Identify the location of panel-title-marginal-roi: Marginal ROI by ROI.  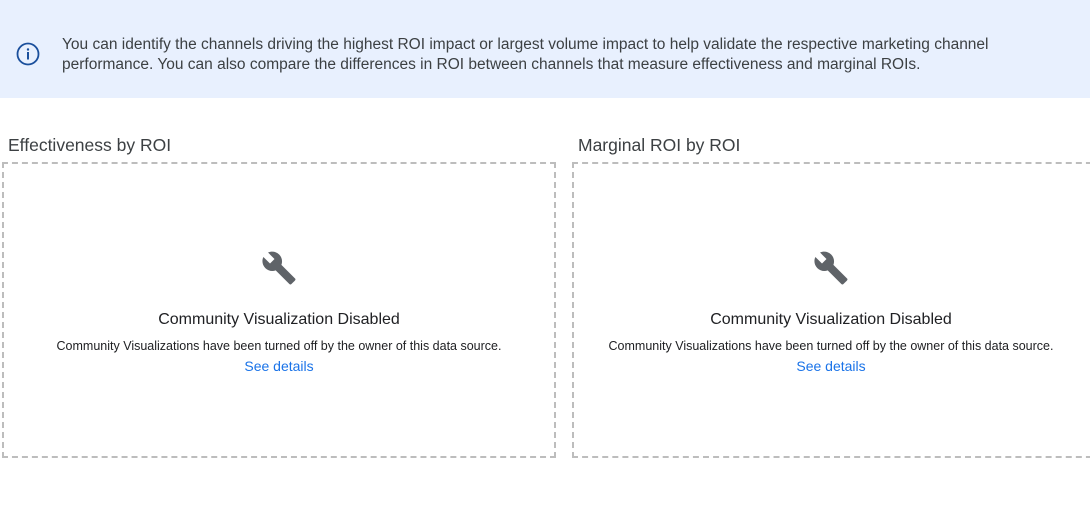
(659, 145).